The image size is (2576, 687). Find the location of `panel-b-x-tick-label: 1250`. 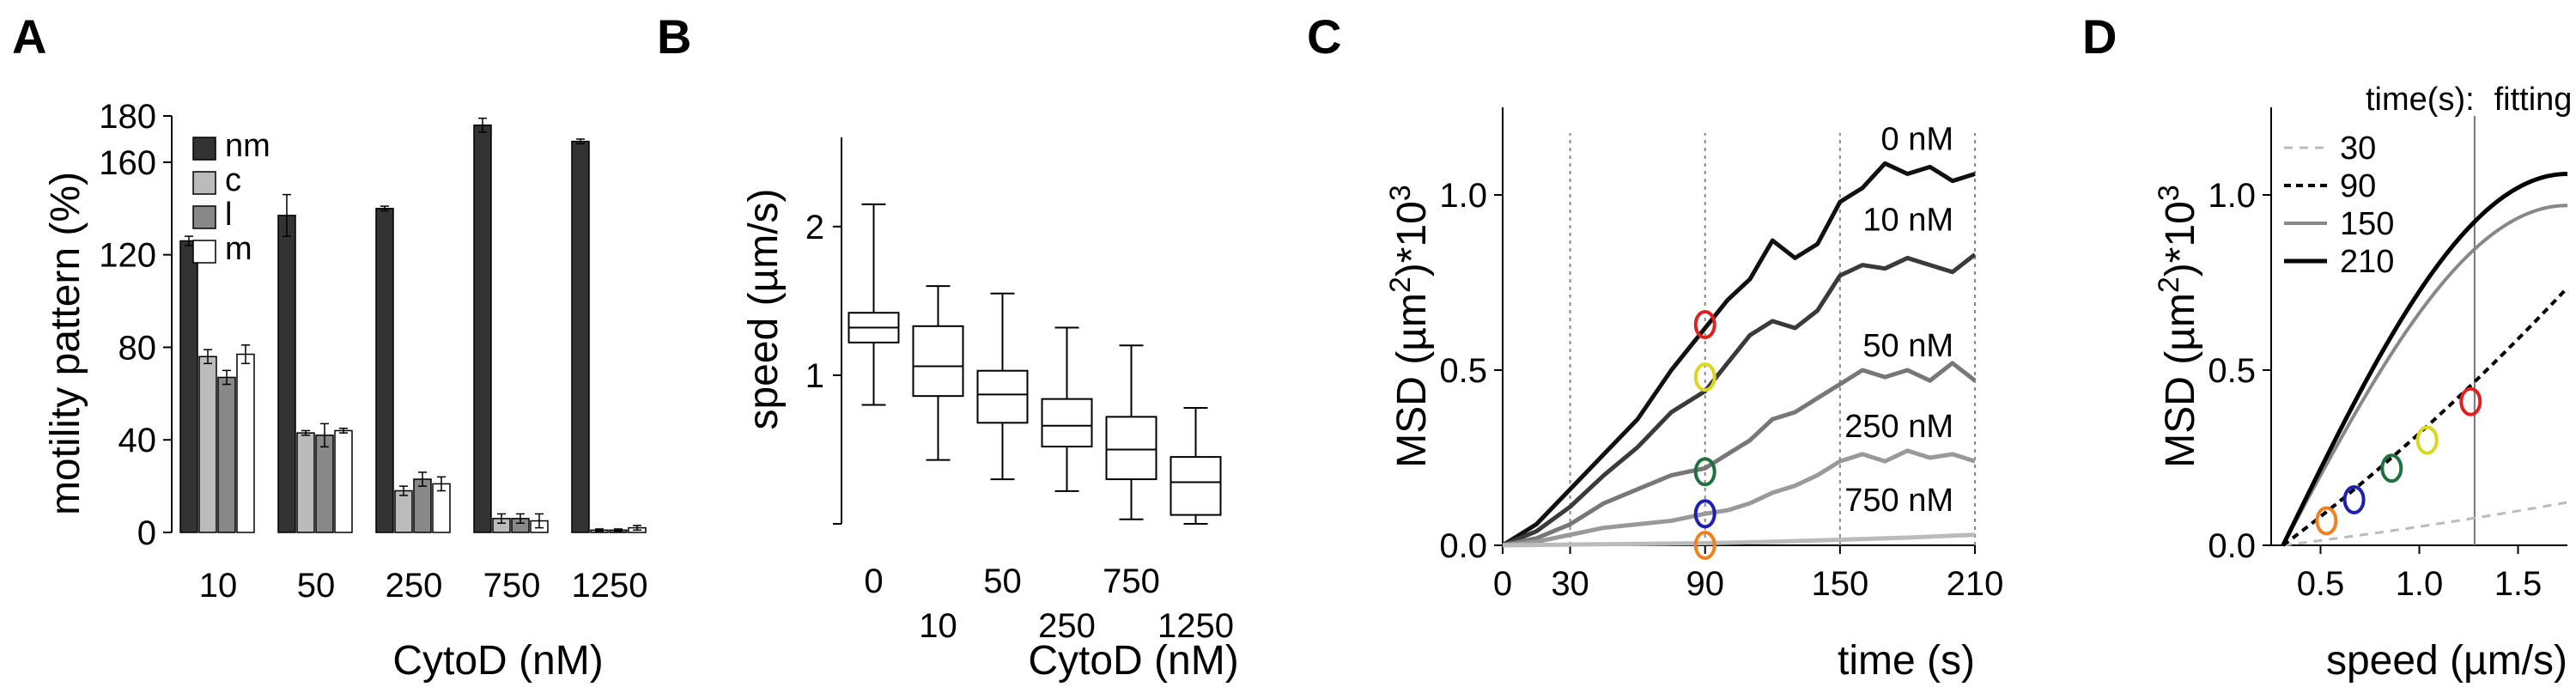

panel-b-x-tick-label: 1250 is located at coordinates (1195, 626).